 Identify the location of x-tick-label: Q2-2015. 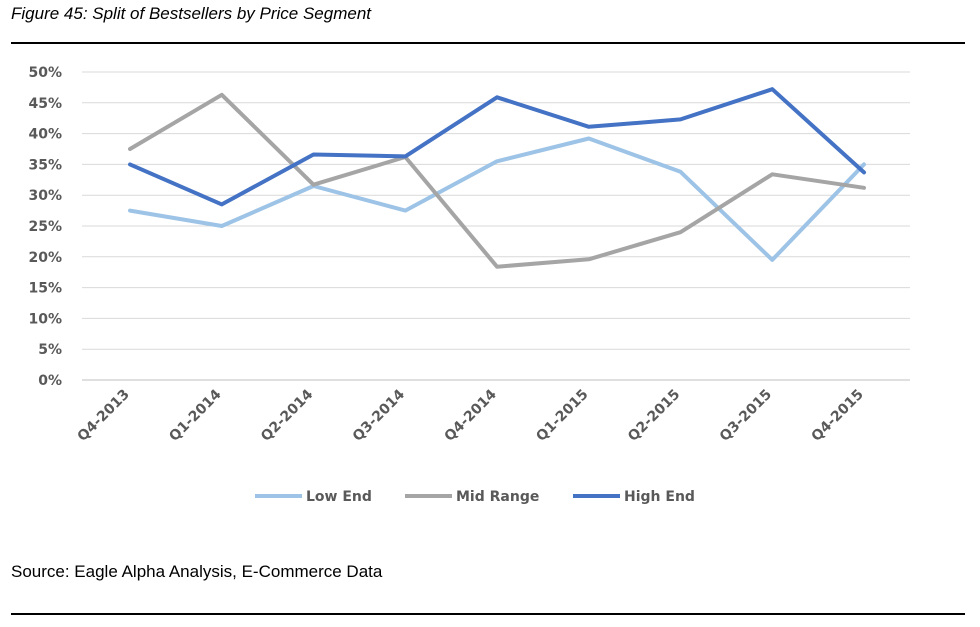
(654, 416).